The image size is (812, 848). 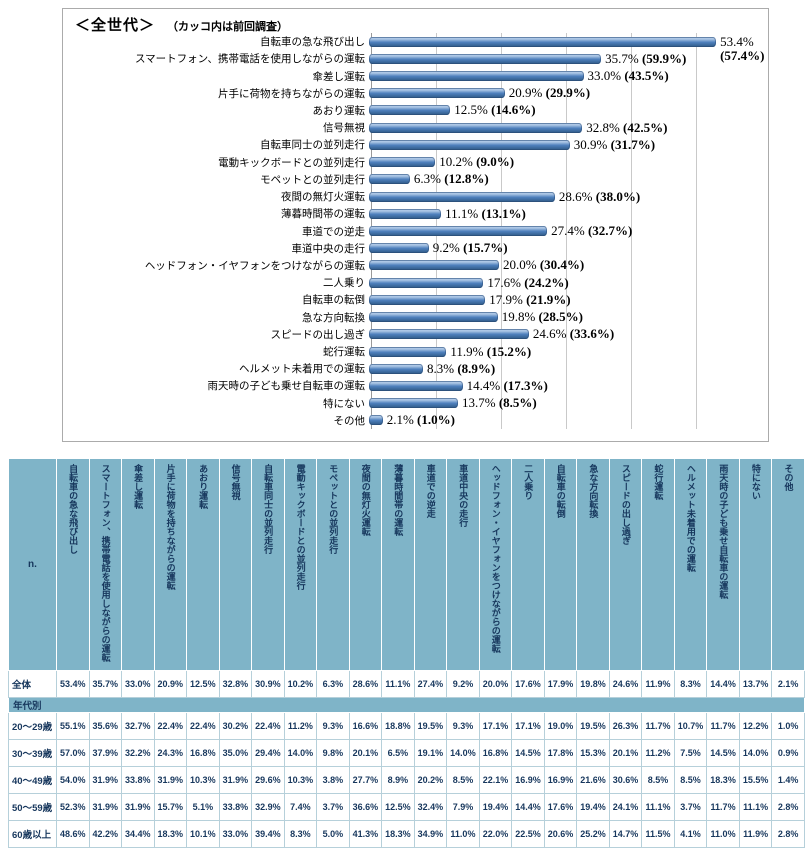 What do you see at coordinates (398, 726) in the screenshot?
I see `table-cell: 18.8%` at bounding box center [398, 726].